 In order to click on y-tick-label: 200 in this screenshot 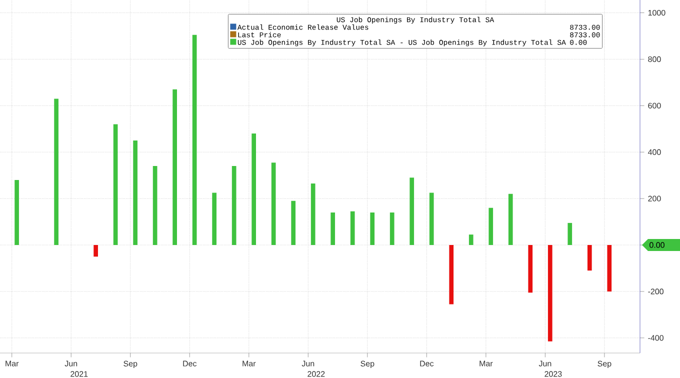, I will do `click(654, 199)`.